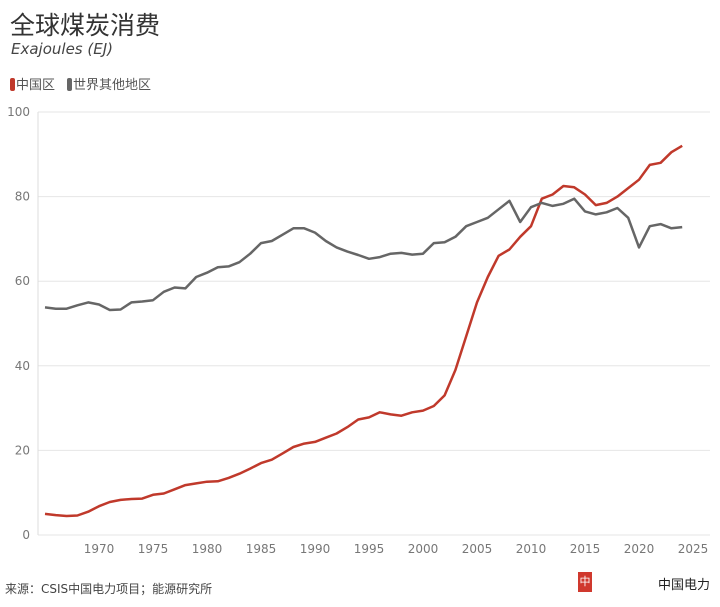 This screenshot has height=607, width=720. Describe the element at coordinates (531, 549) in the screenshot. I see `x-tick-label: 2010` at that location.